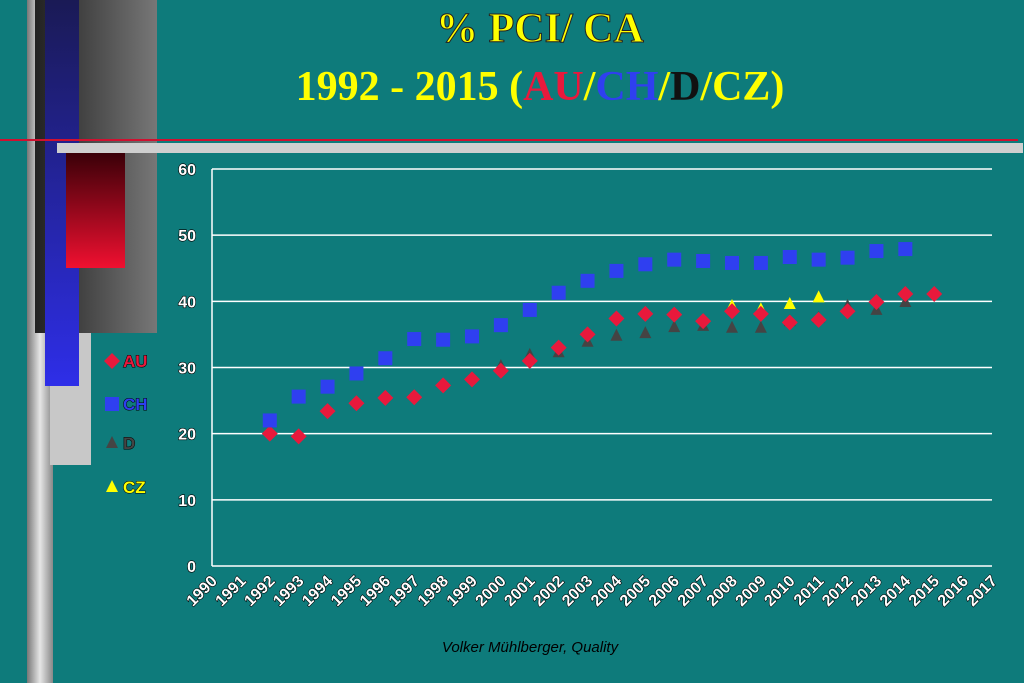 The height and width of the screenshot is (683, 1024). Describe the element at coordinates (577, 591) in the screenshot. I see `x-tick-label: 2003` at that location.